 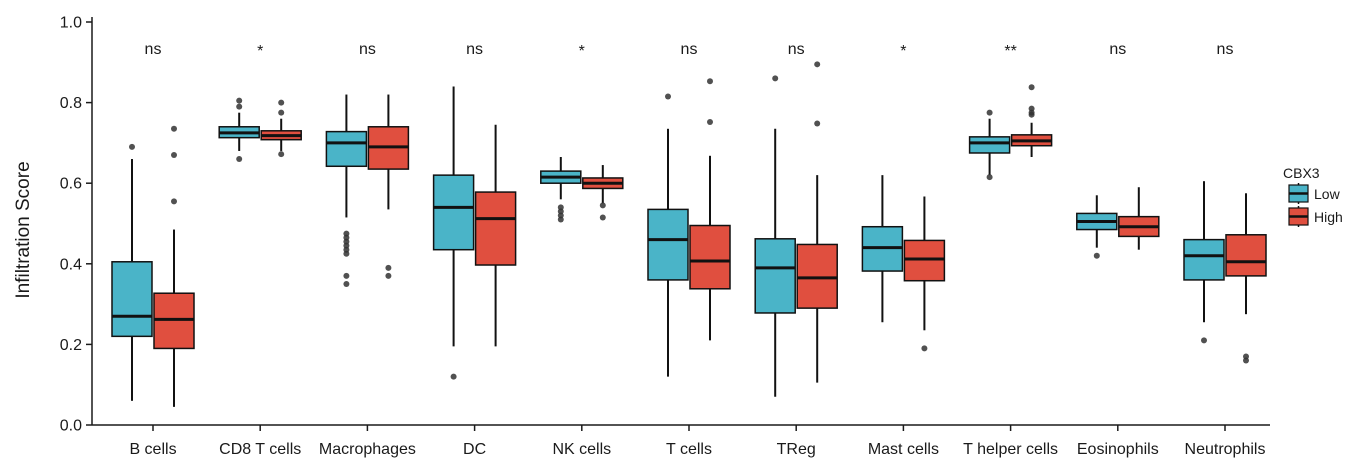 I want to click on box-low-t-helper-cells, so click(x=989, y=145).